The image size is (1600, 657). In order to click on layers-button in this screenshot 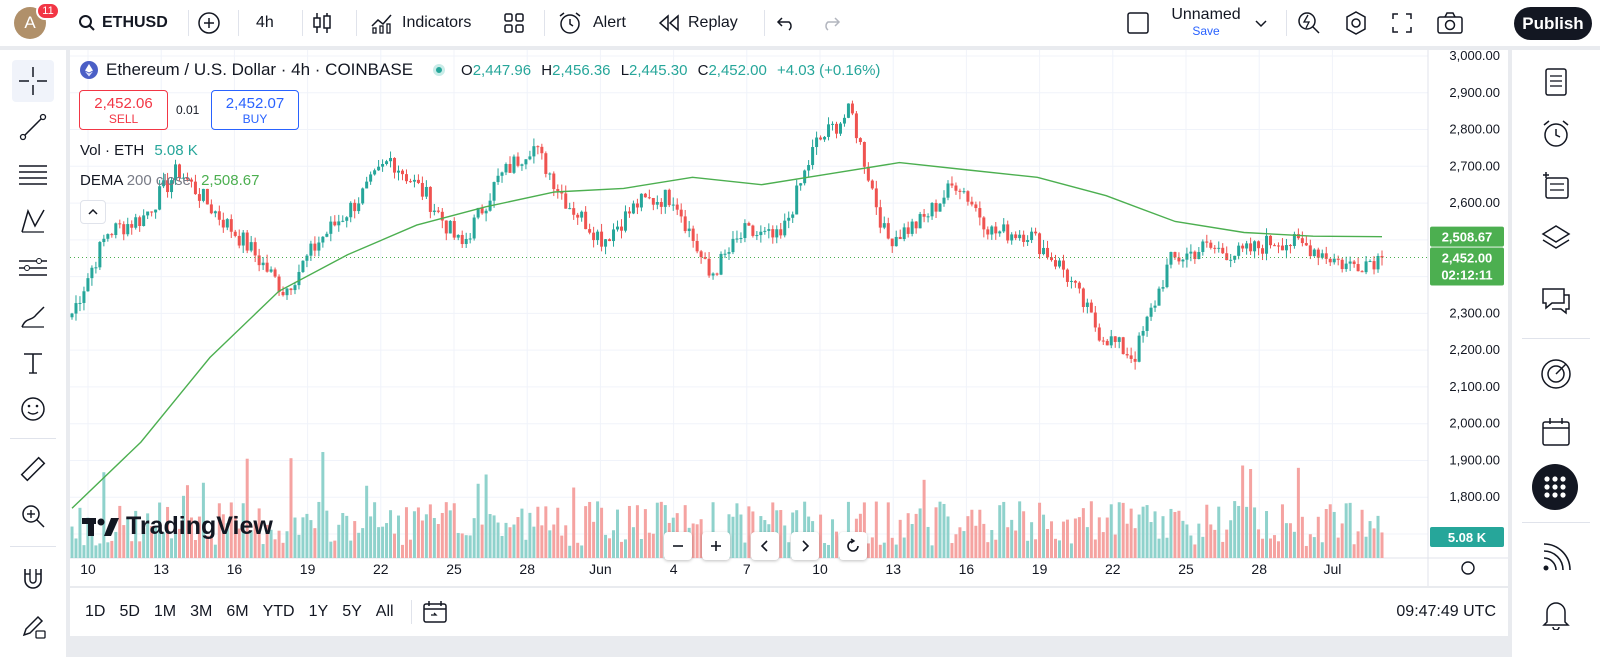, I will do `click(1556, 238)`.